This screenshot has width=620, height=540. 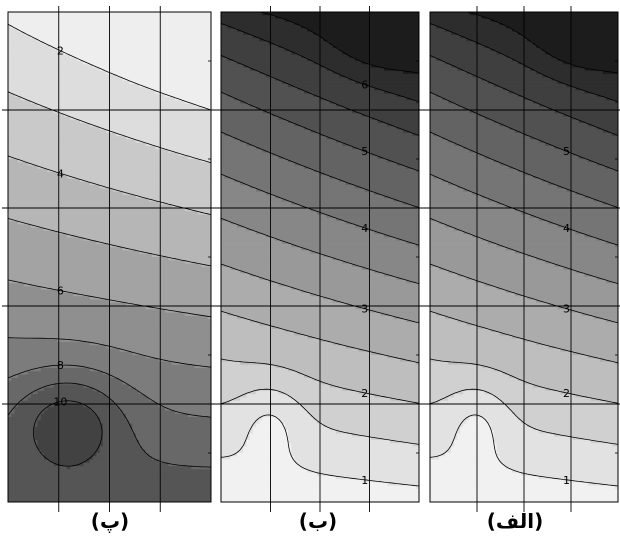 What do you see at coordinates (60, 365) in the screenshot?
I see `contour-label: 8` at bounding box center [60, 365].